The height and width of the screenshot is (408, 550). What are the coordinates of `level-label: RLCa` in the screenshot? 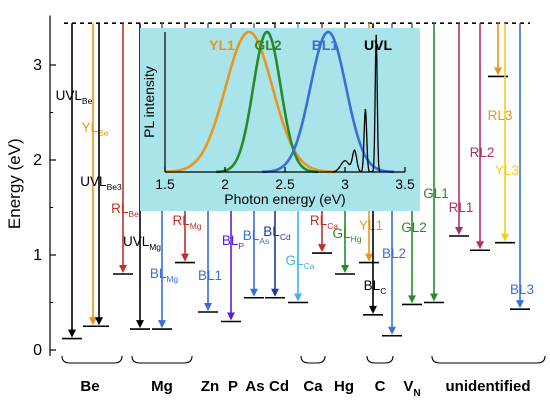 It's located at (324, 222).